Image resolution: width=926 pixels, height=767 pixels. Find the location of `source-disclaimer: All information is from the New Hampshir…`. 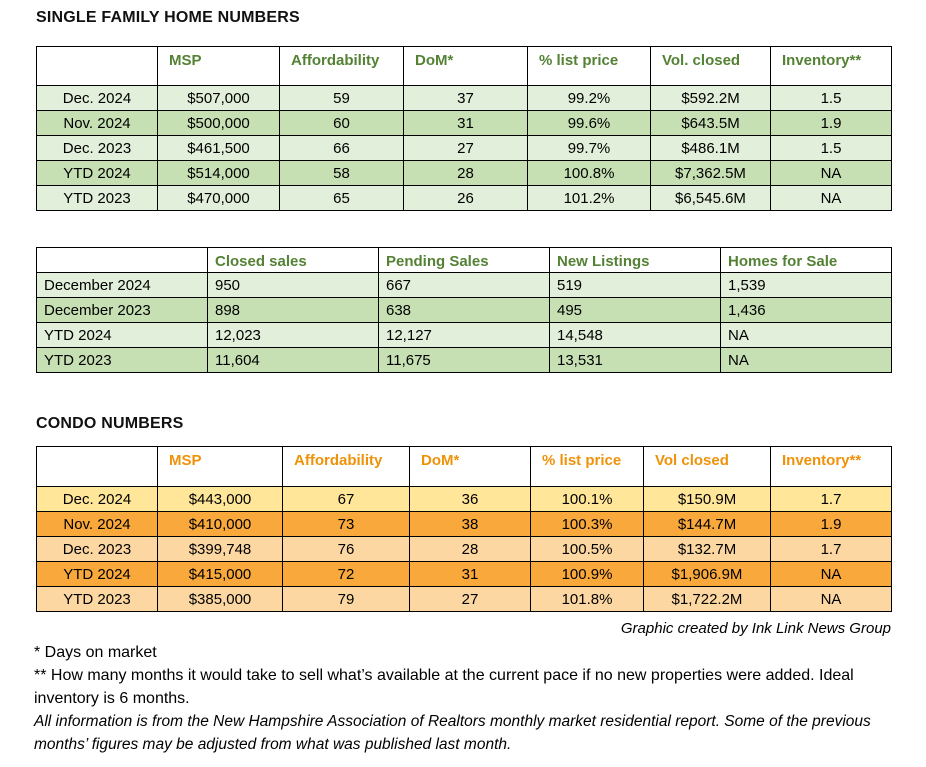

source-disclaimer: All information is from the New Hampshir… is located at coordinates (452, 733).